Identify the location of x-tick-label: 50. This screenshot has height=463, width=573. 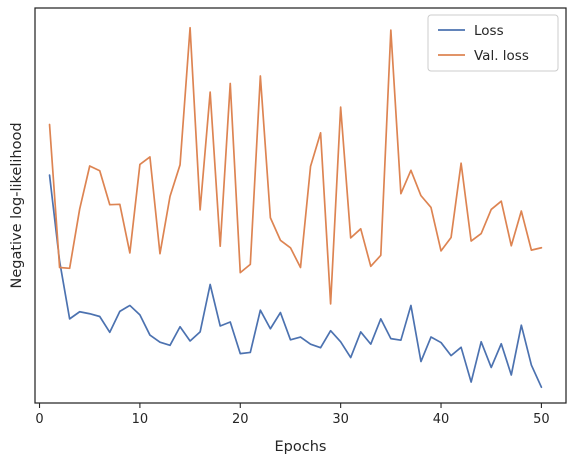
(541, 419).